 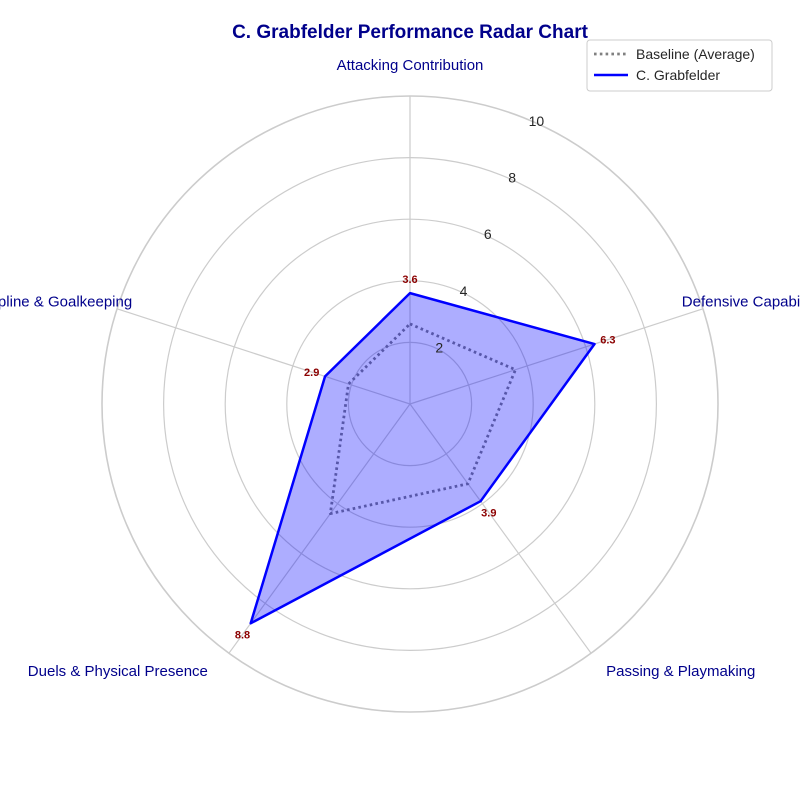 I want to click on legend-label-baseline: Baseline (Average), so click(x=695, y=54).